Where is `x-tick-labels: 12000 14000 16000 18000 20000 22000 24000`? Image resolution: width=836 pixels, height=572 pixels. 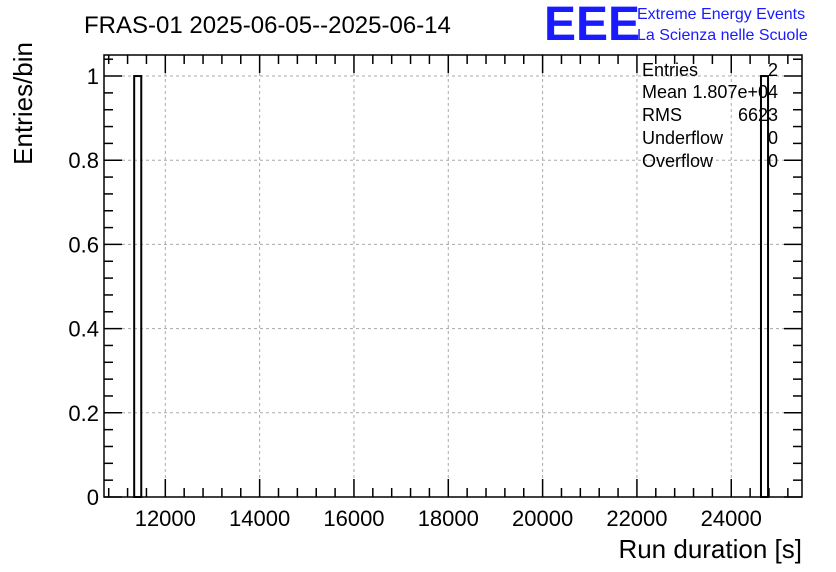
x-tick-labels: 12000 14000 16000 18000 20000 22000 24000 is located at coordinates (448, 518).